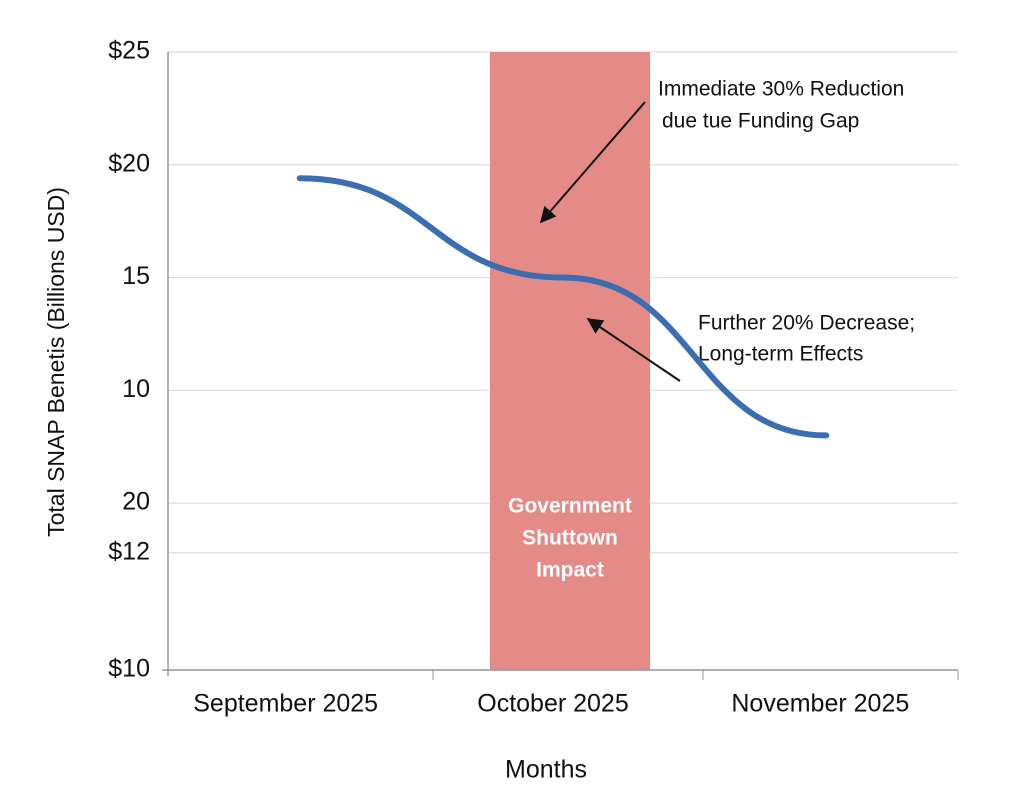  I want to click on x-ticks, so click(695, 675).